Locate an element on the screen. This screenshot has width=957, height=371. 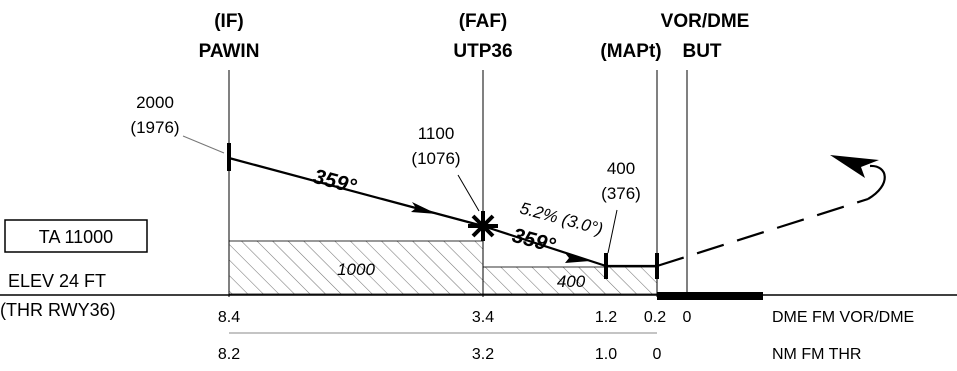
if-altitude-leader is located at coordinates (203, 144).